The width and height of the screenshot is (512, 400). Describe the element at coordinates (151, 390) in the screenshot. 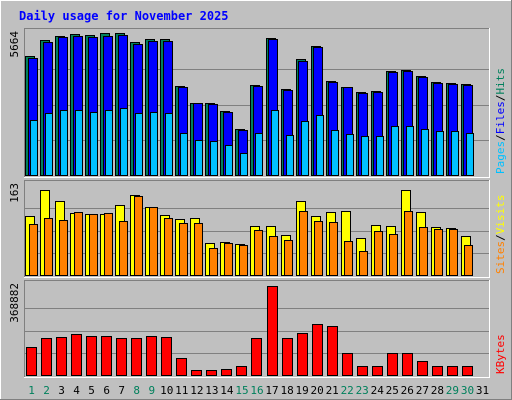

I see `x-tick-label: 9` at that location.